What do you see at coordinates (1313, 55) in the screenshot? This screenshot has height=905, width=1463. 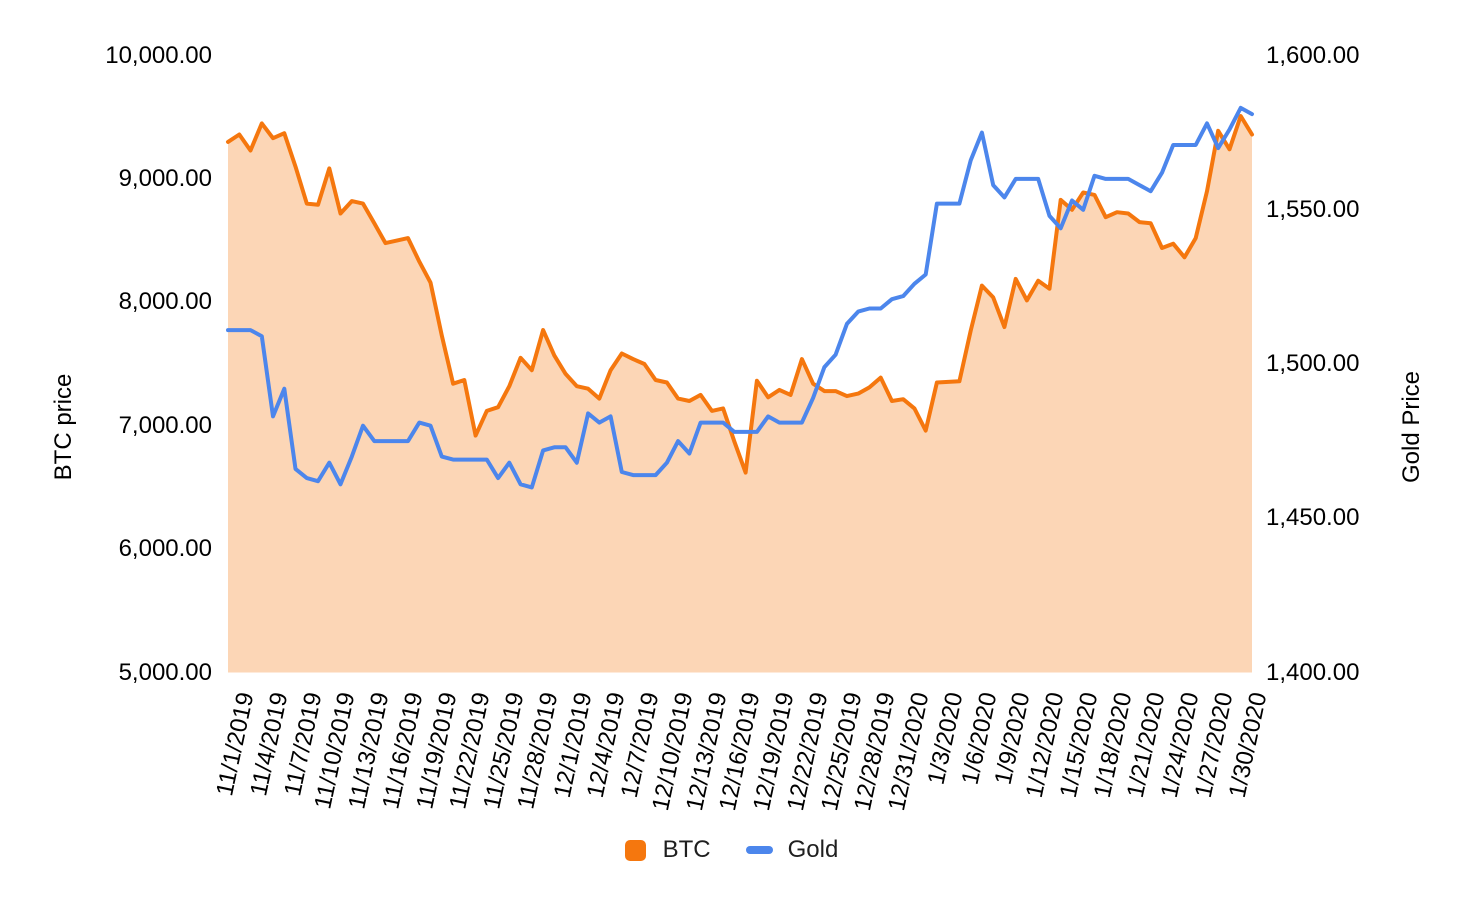 I see `right-axis-tick-label: 1,600.00` at bounding box center [1313, 55].